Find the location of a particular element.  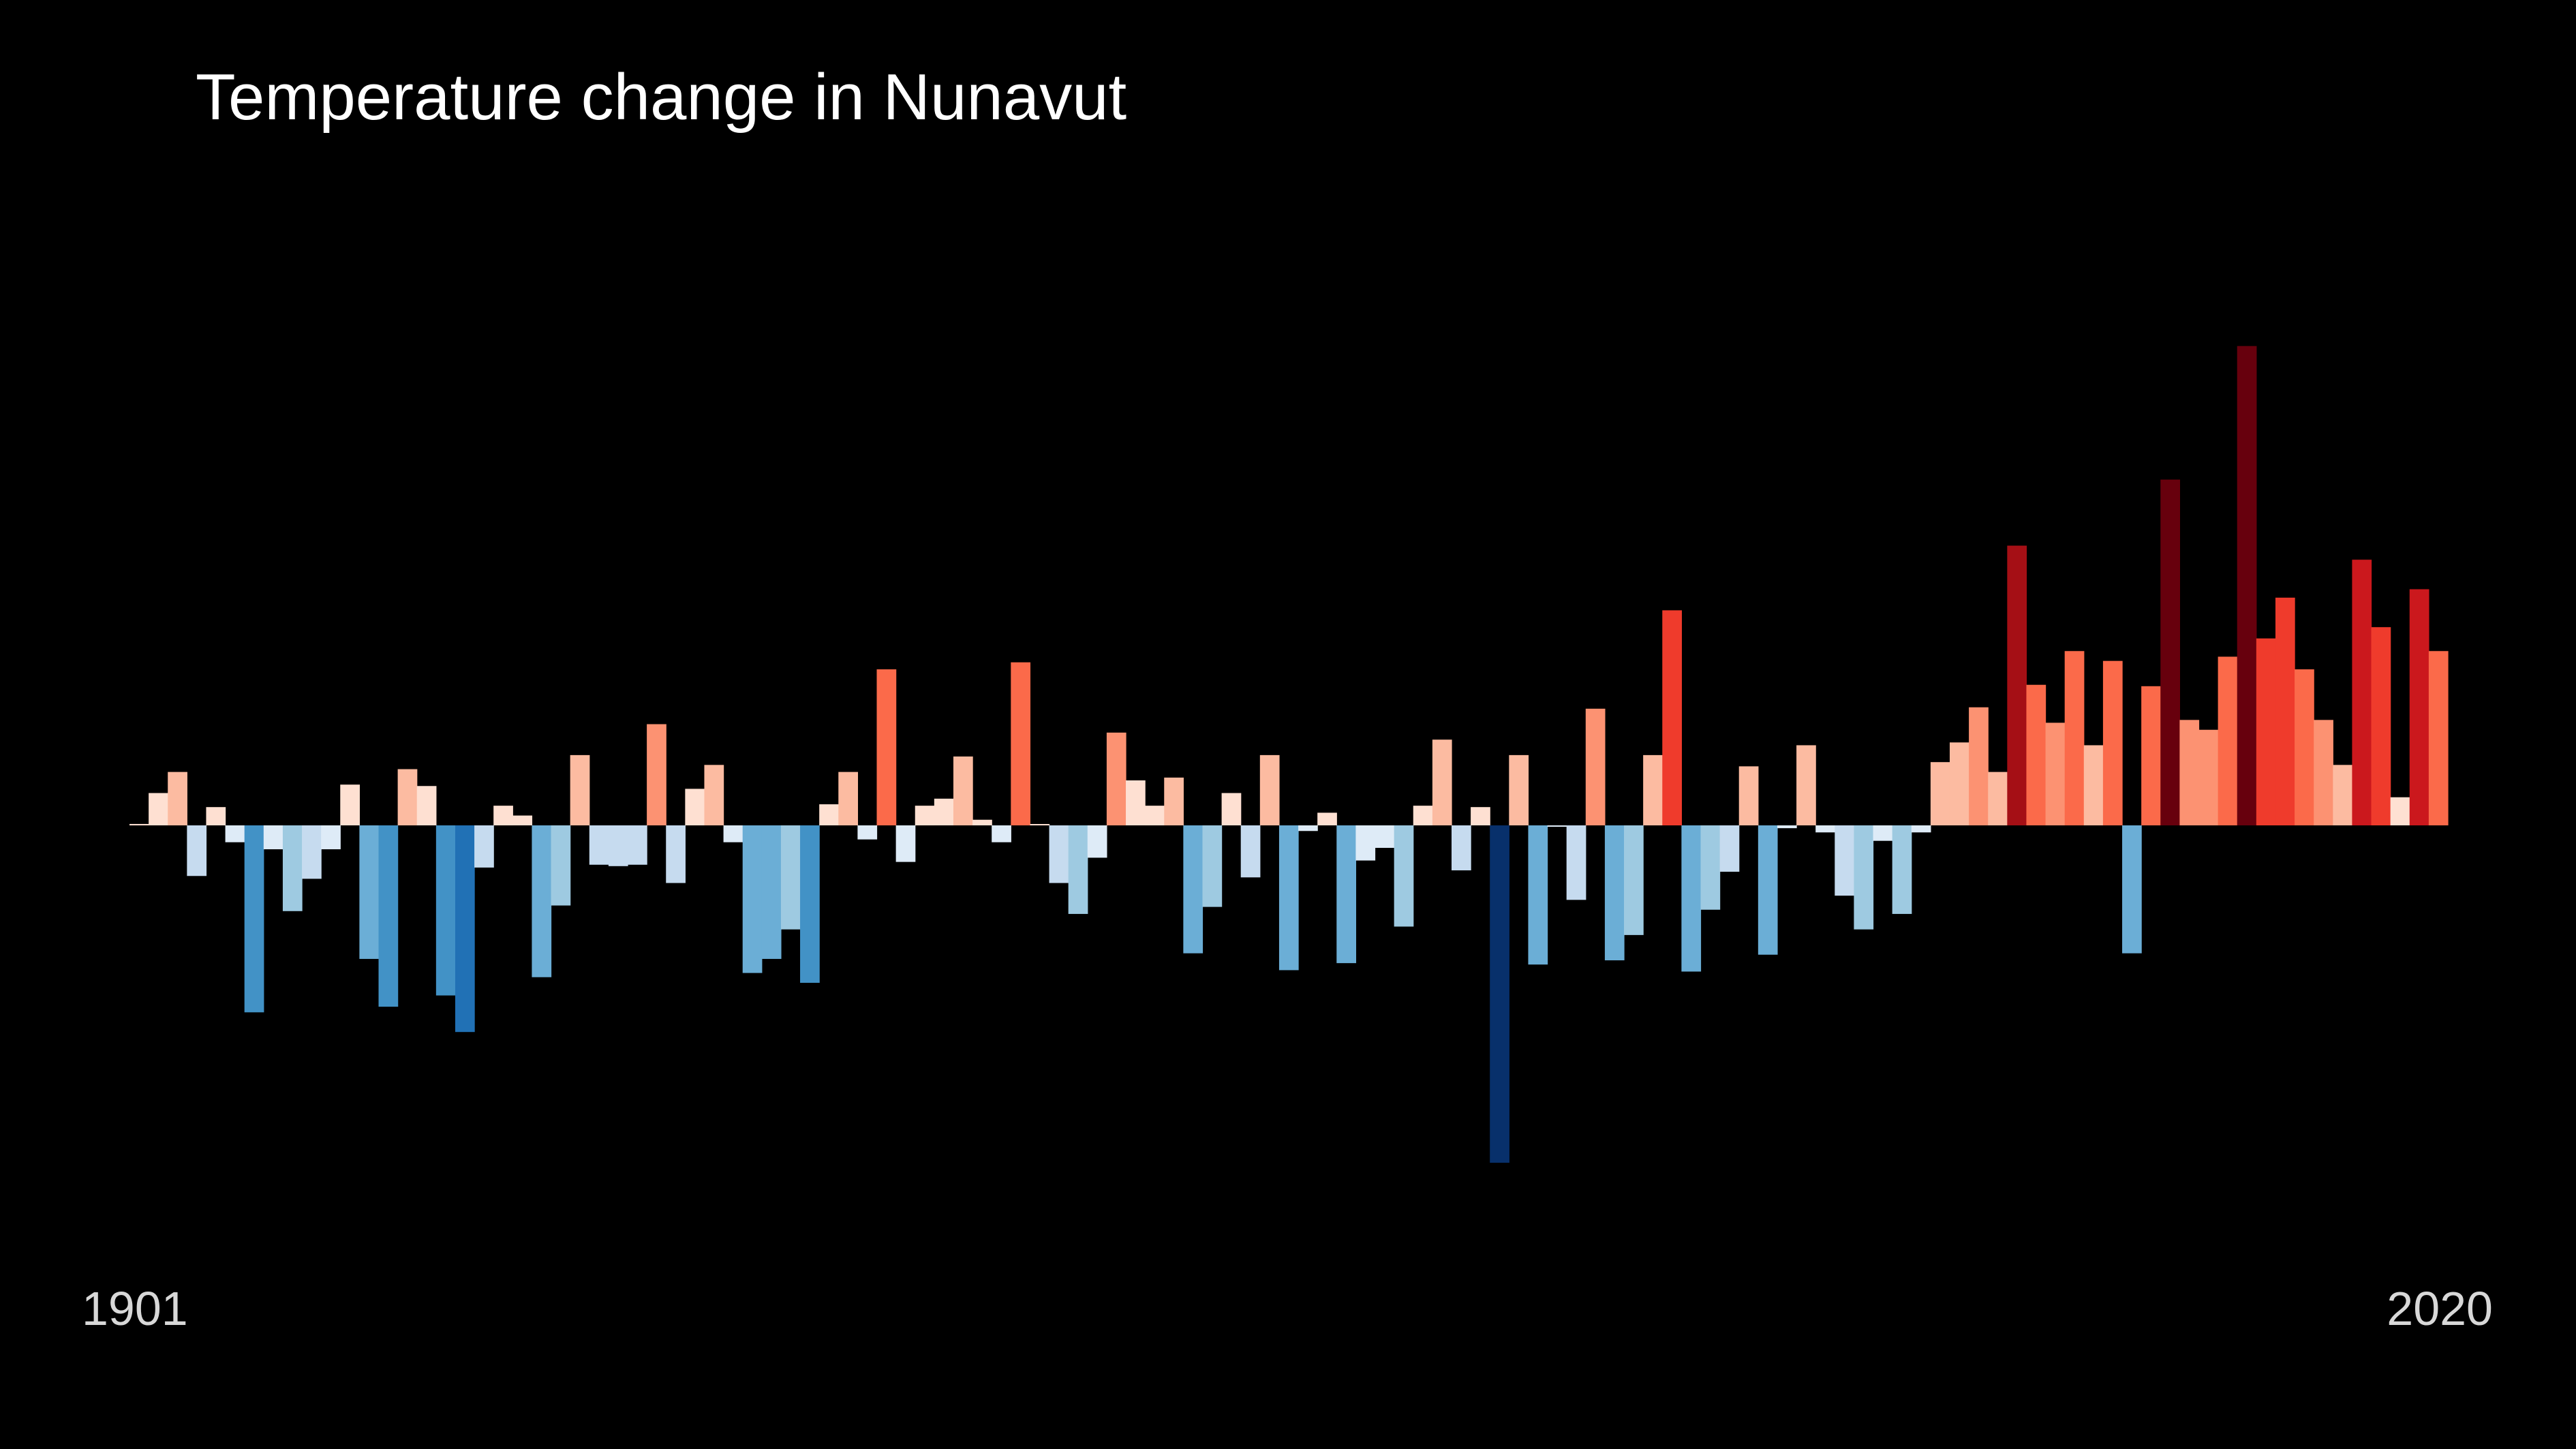

bar-1913 is located at coordinates (369, 892).